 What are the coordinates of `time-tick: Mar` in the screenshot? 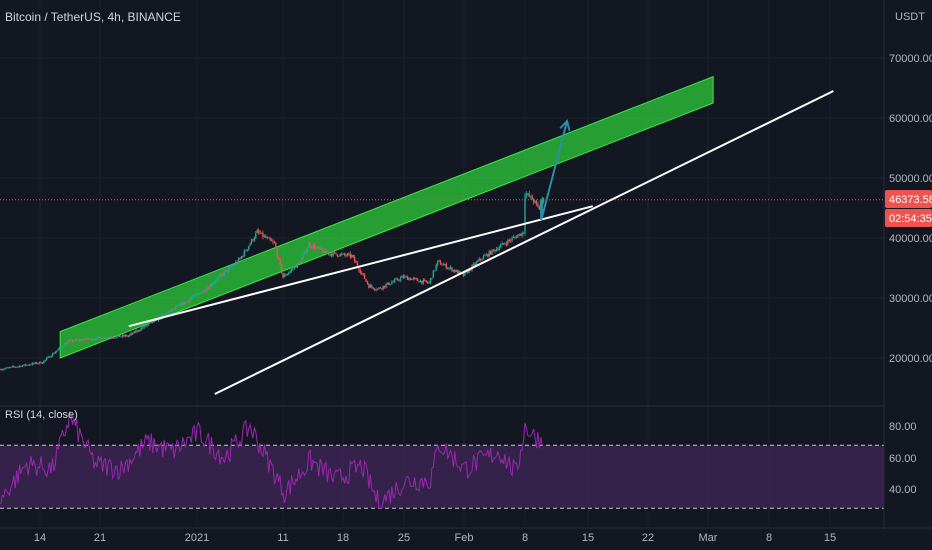 It's located at (708, 538).